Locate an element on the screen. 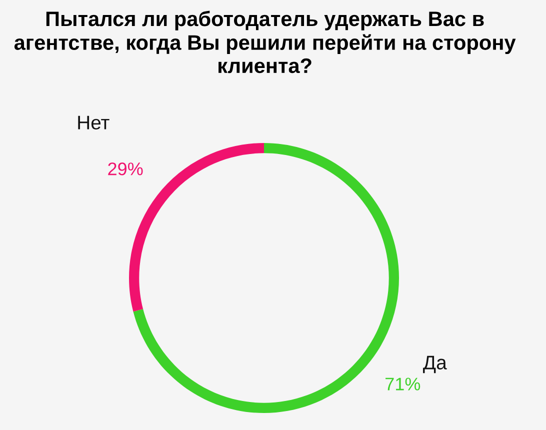 This screenshot has width=546, height=430. data-label: 29% is located at coordinates (125, 169).